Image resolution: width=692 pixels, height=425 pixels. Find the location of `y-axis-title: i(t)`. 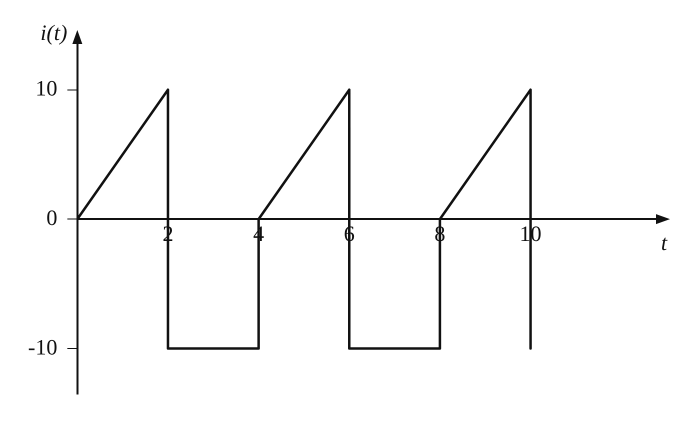

y-axis-title: i(t) is located at coordinates (54, 32).